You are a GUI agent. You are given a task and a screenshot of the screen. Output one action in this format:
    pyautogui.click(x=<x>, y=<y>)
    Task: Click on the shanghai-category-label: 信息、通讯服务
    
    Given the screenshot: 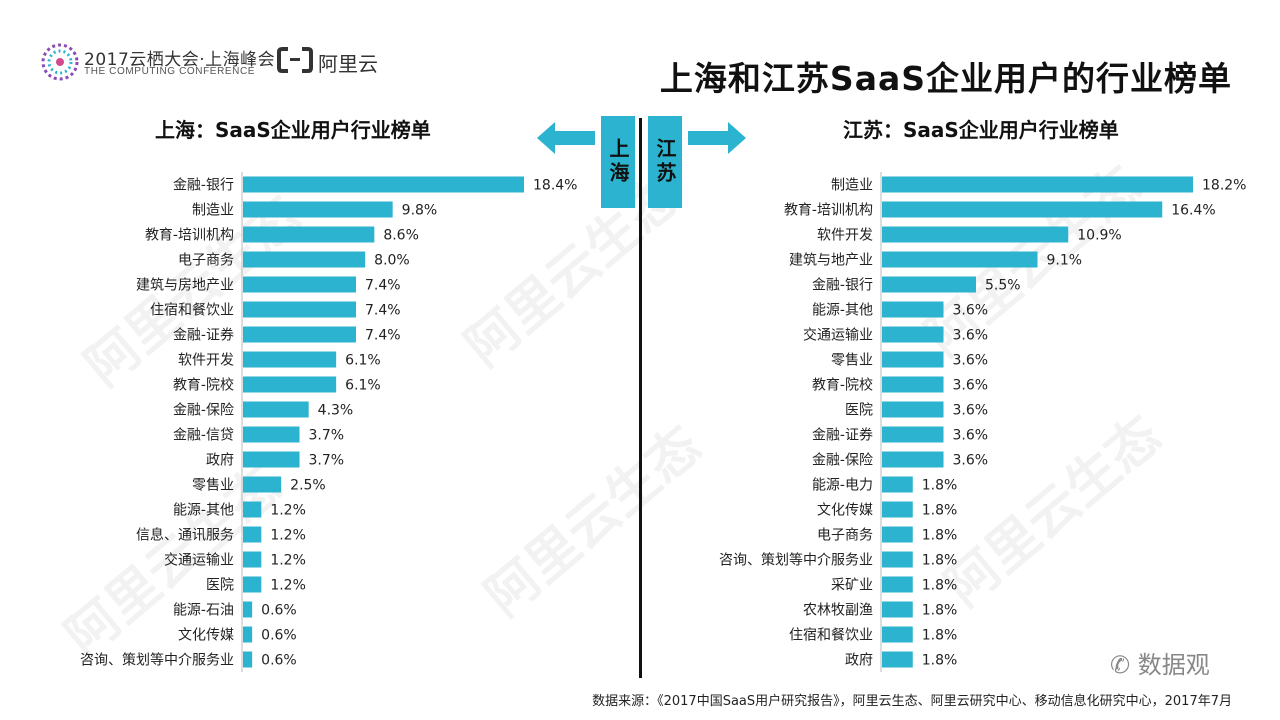 What is the action you would take?
    pyautogui.click(x=185, y=535)
    